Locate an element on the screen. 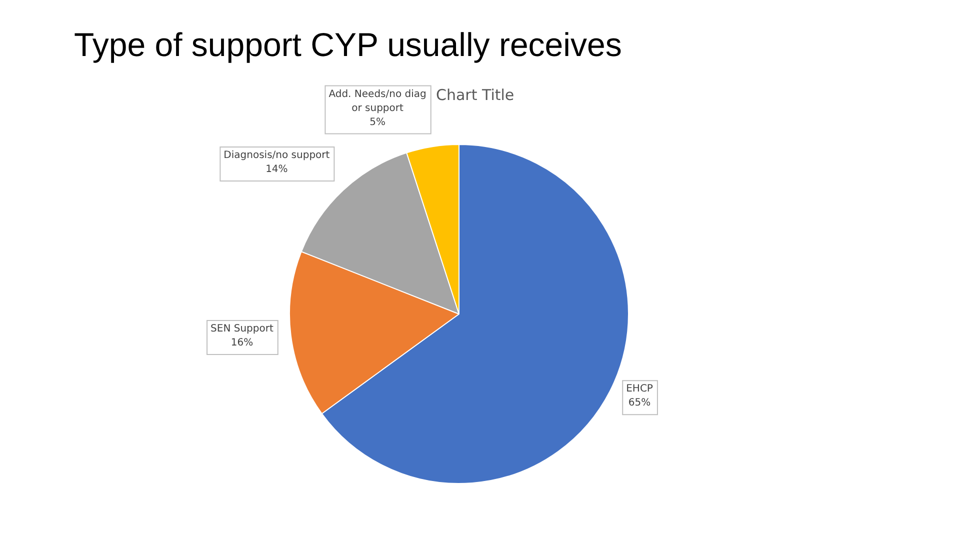 Image resolution: width=960 pixels, height=540 pixels. data-label: 5% is located at coordinates (378, 122).